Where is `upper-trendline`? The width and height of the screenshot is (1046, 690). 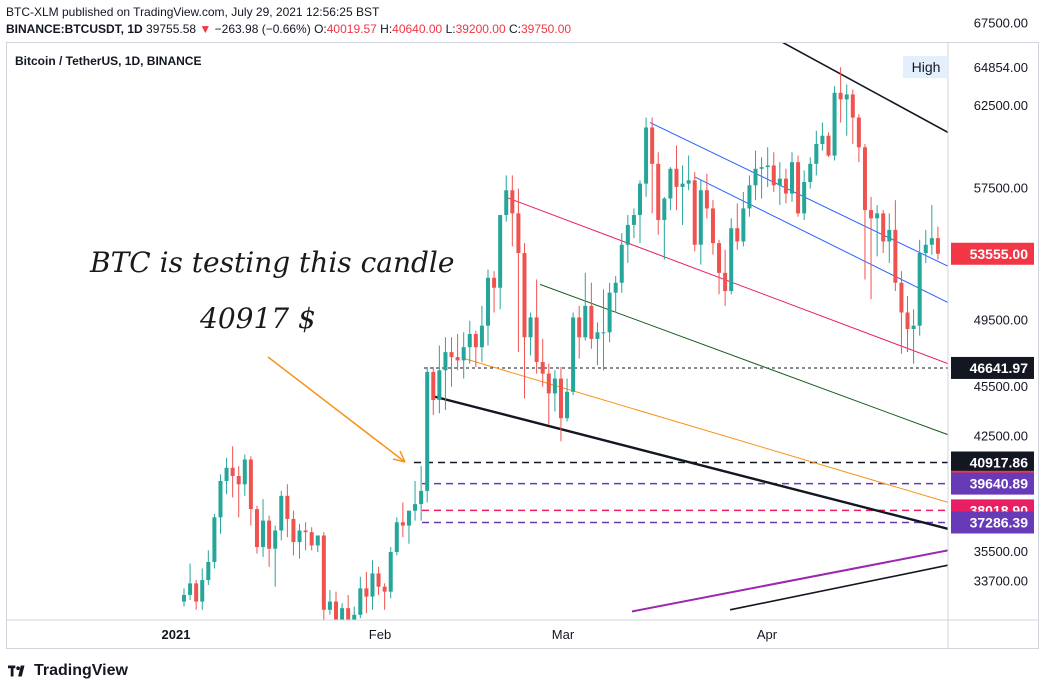
upper-trendline is located at coordinates (864, 88).